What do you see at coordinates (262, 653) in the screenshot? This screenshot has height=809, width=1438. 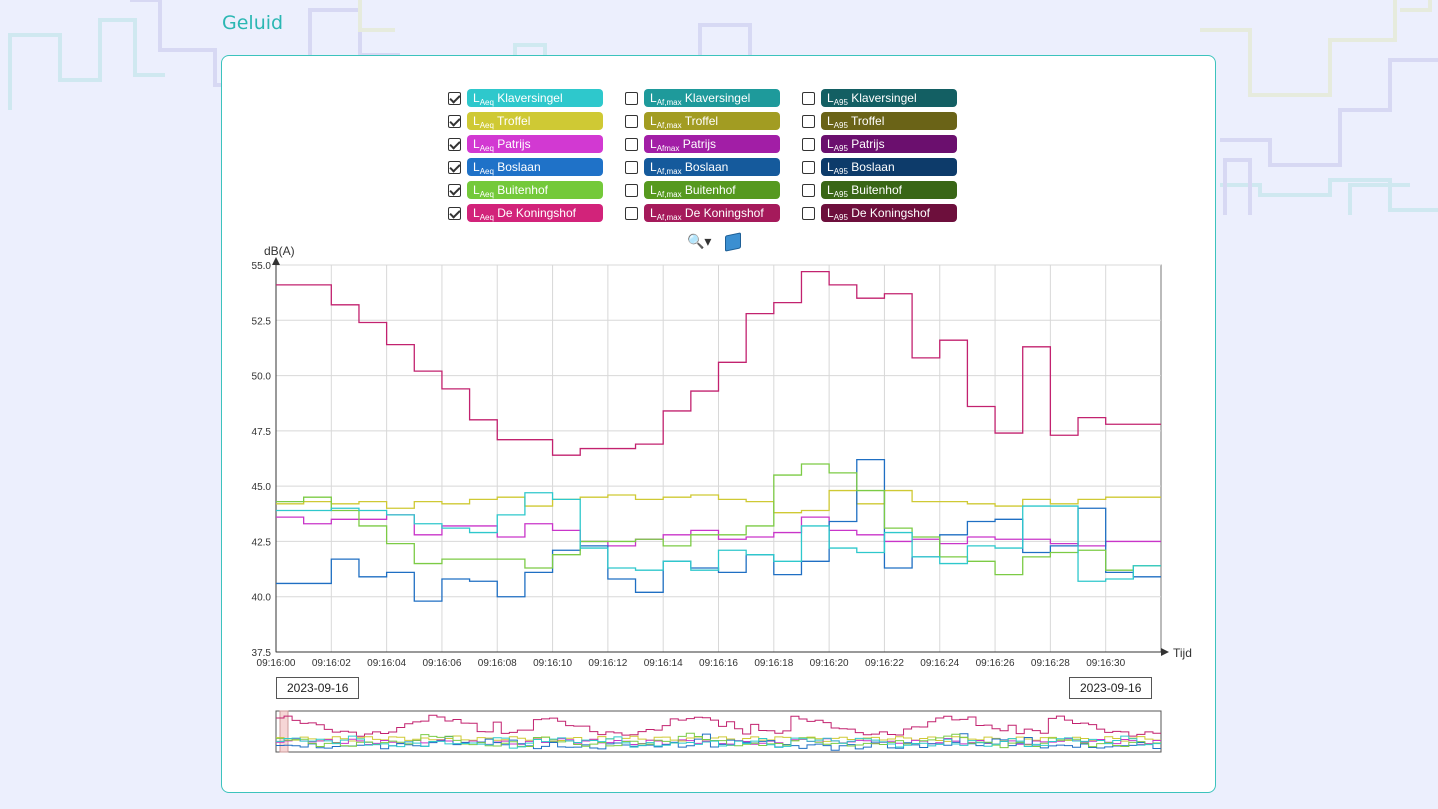 I see `y-tick-label: 37.5` at bounding box center [262, 653].